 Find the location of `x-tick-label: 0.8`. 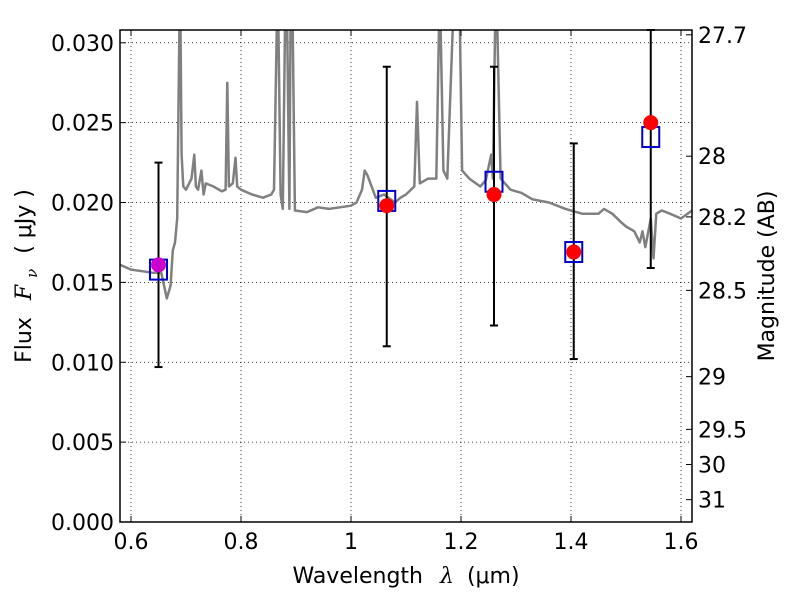

x-tick-label: 0.8 is located at coordinates (241, 542).